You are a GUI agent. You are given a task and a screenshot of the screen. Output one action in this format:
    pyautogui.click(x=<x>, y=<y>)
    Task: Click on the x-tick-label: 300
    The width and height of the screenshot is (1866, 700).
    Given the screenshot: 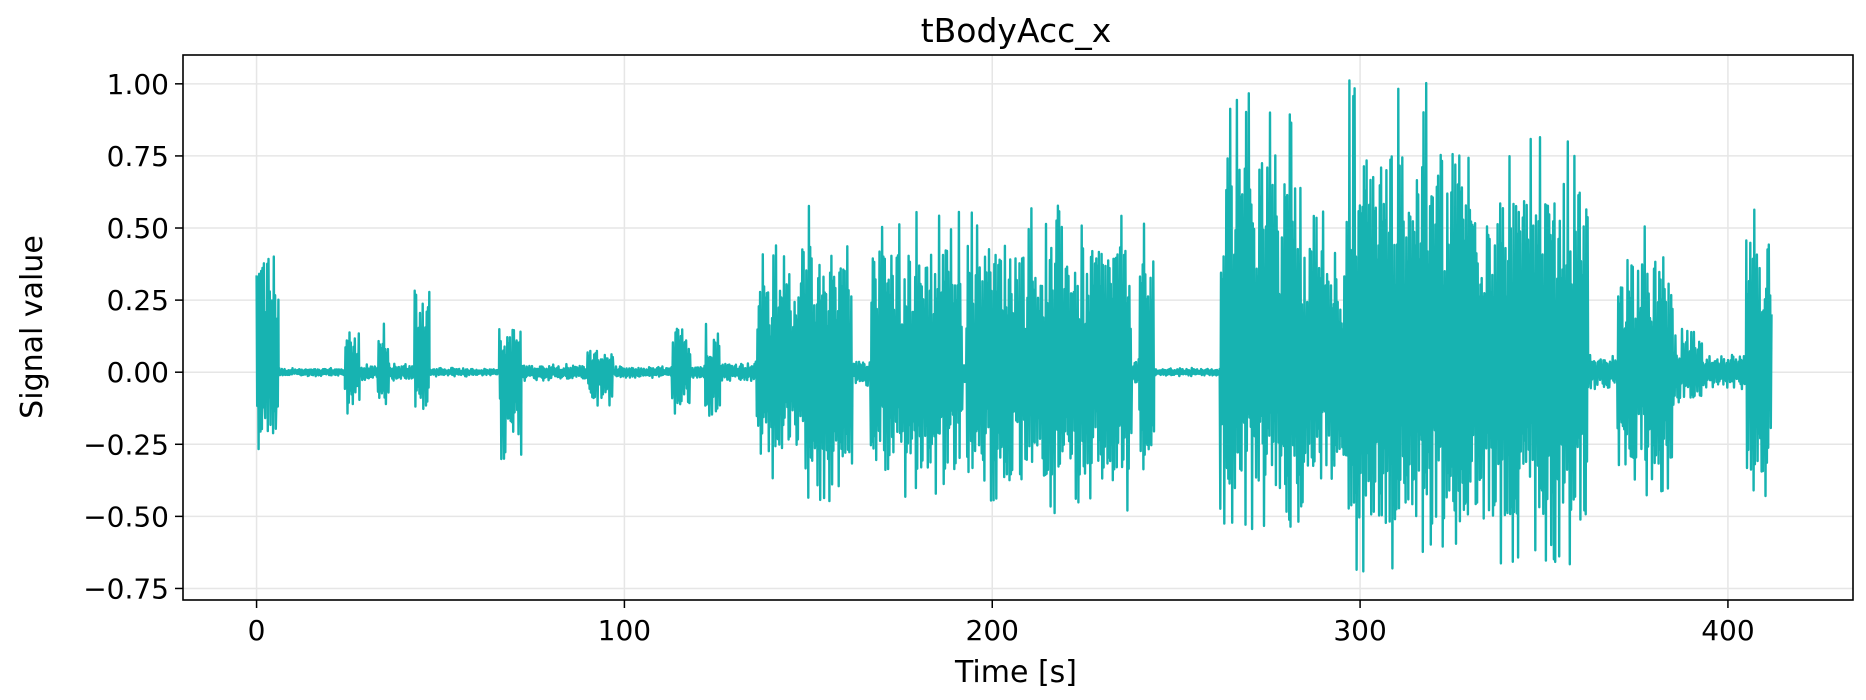 What is the action you would take?
    pyautogui.click(x=1359, y=630)
    